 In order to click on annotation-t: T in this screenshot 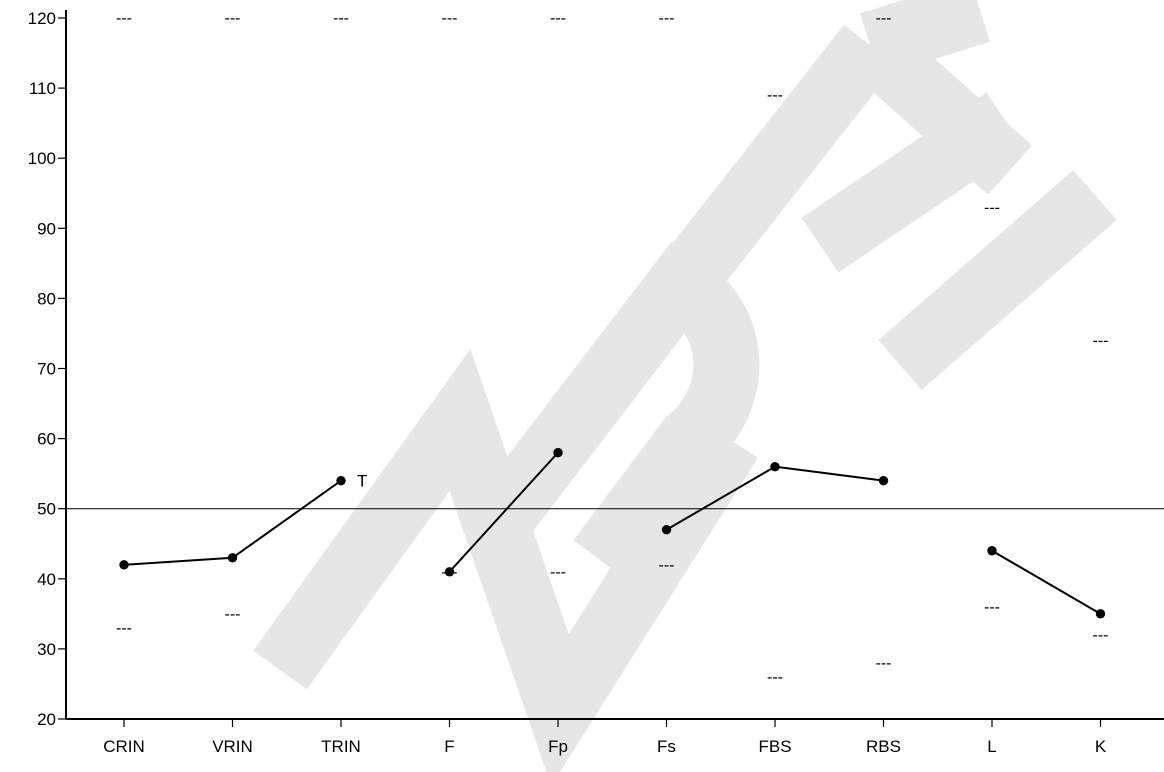, I will do `click(362, 481)`.